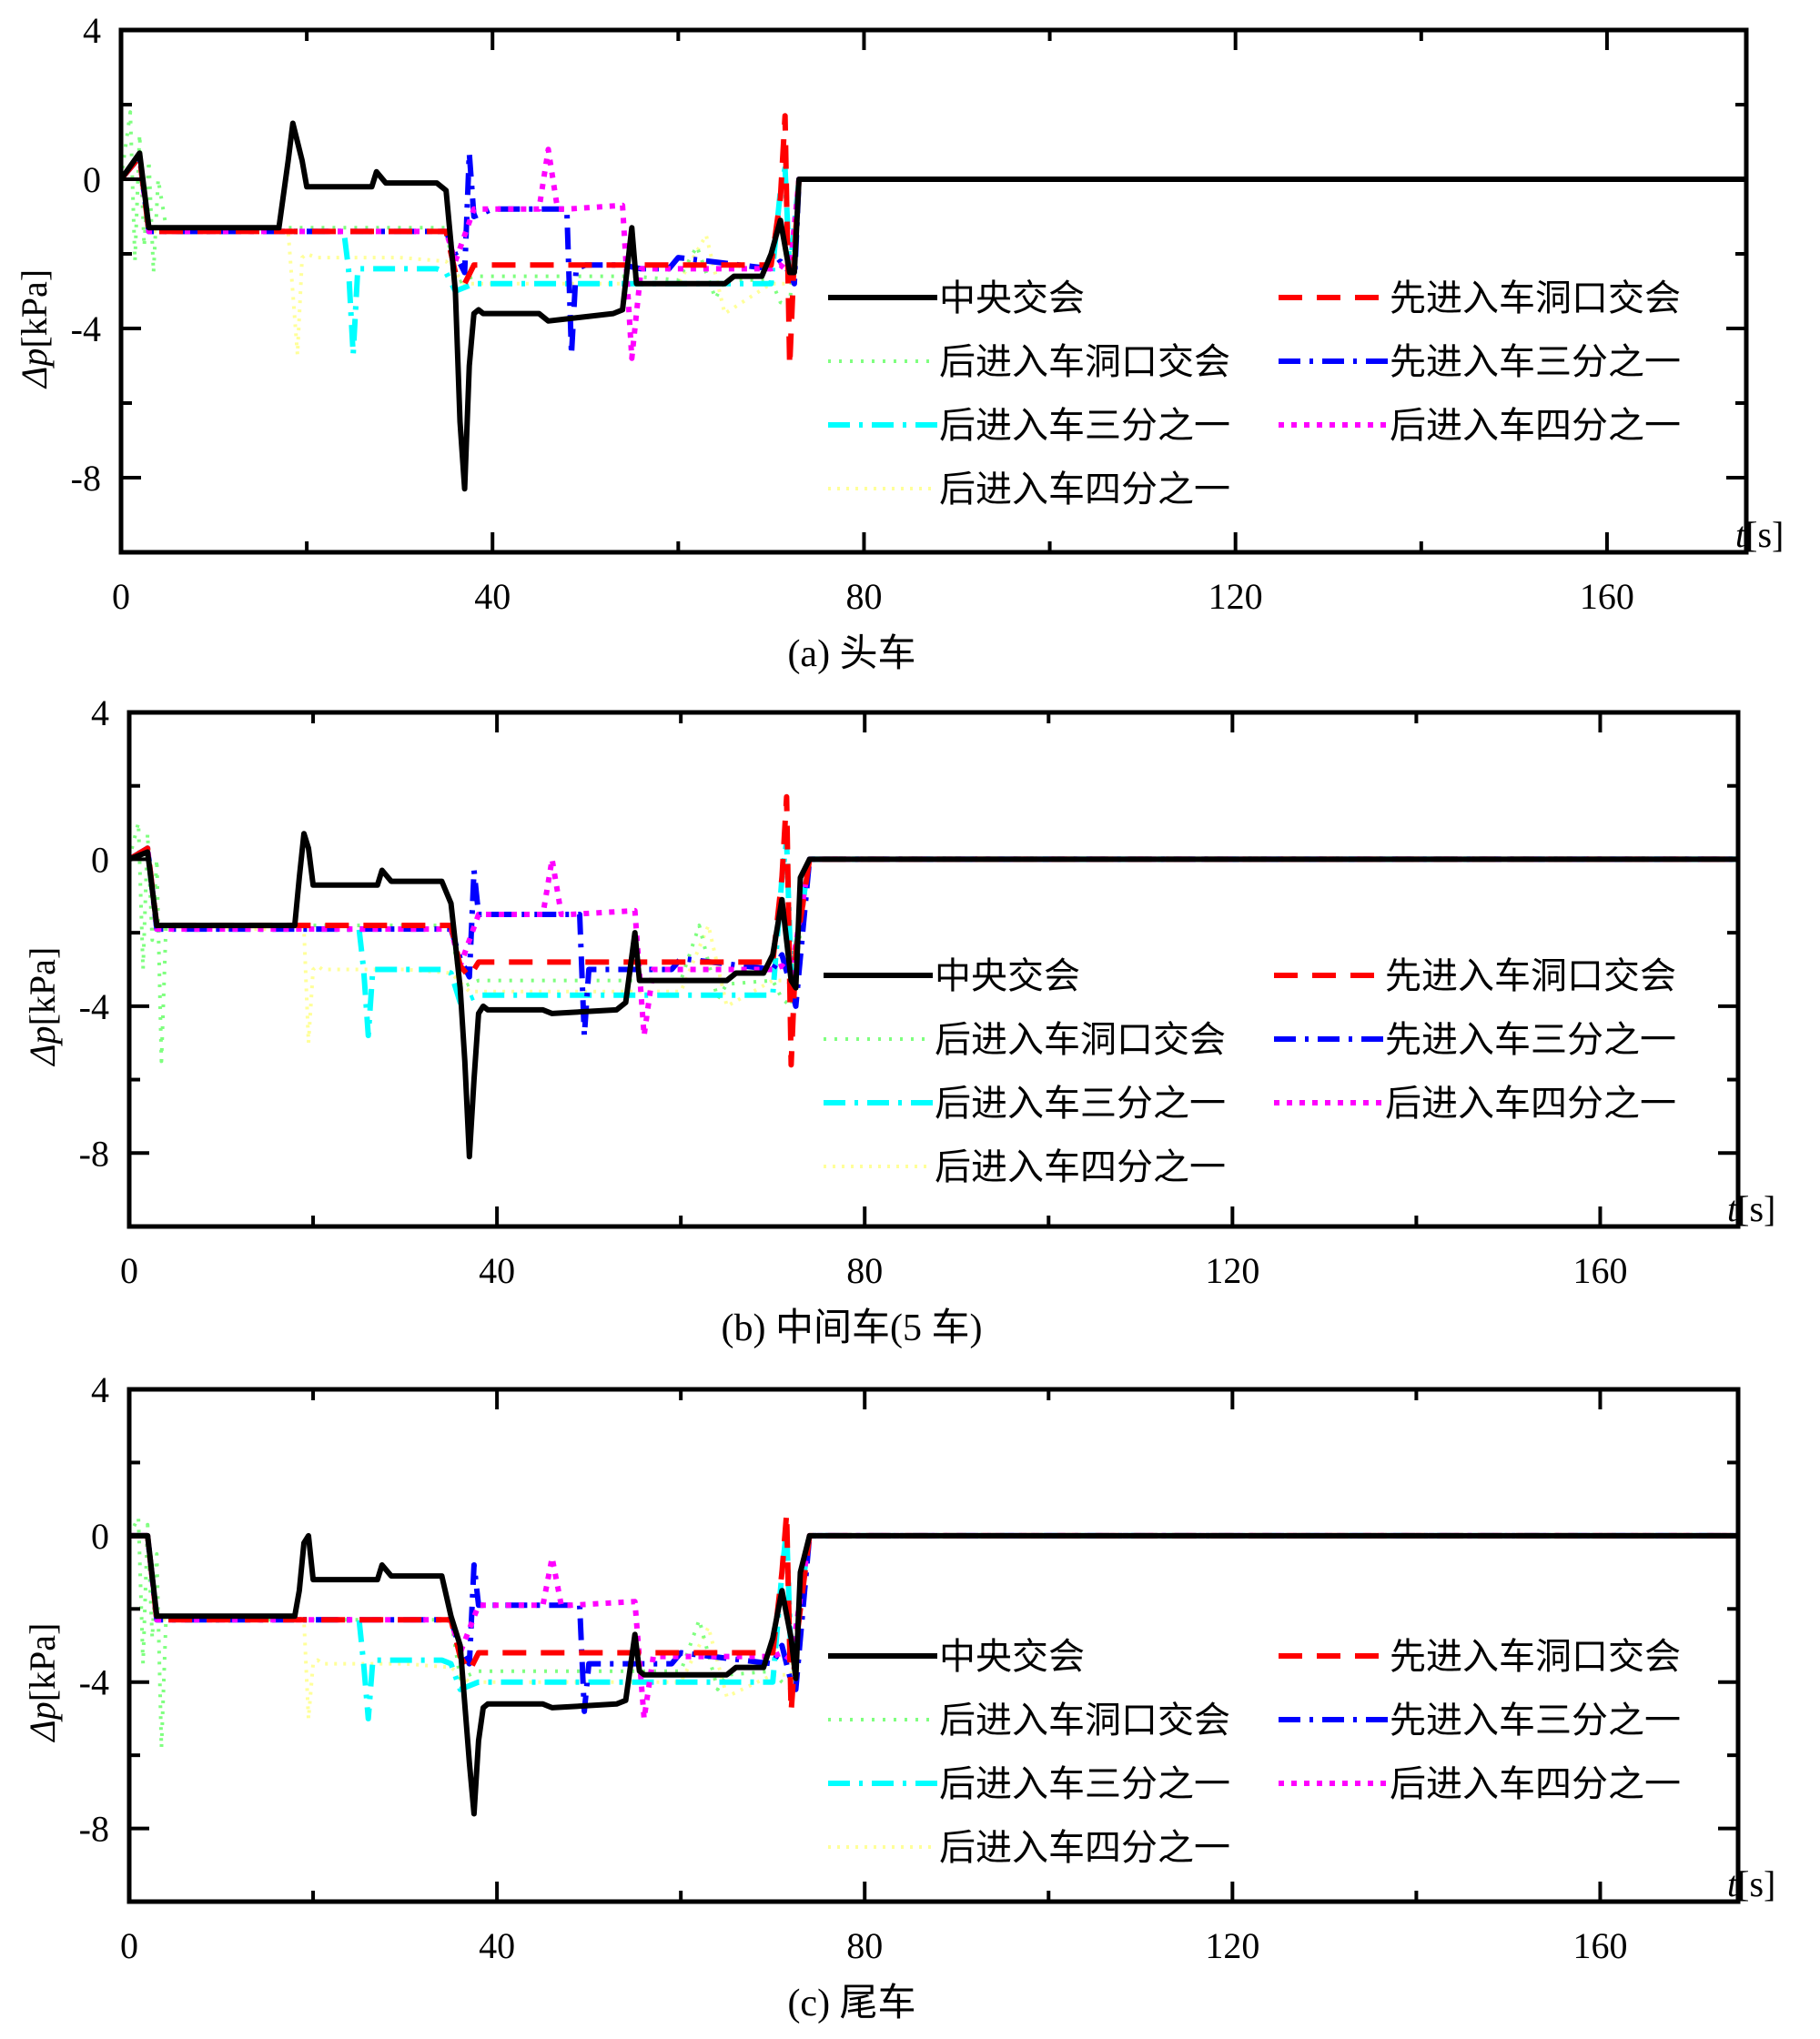 Image resolution: width=1820 pixels, height=2039 pixels. I want to click on panel-caption: (b) 中间车(5 车), so click(853, 1328).